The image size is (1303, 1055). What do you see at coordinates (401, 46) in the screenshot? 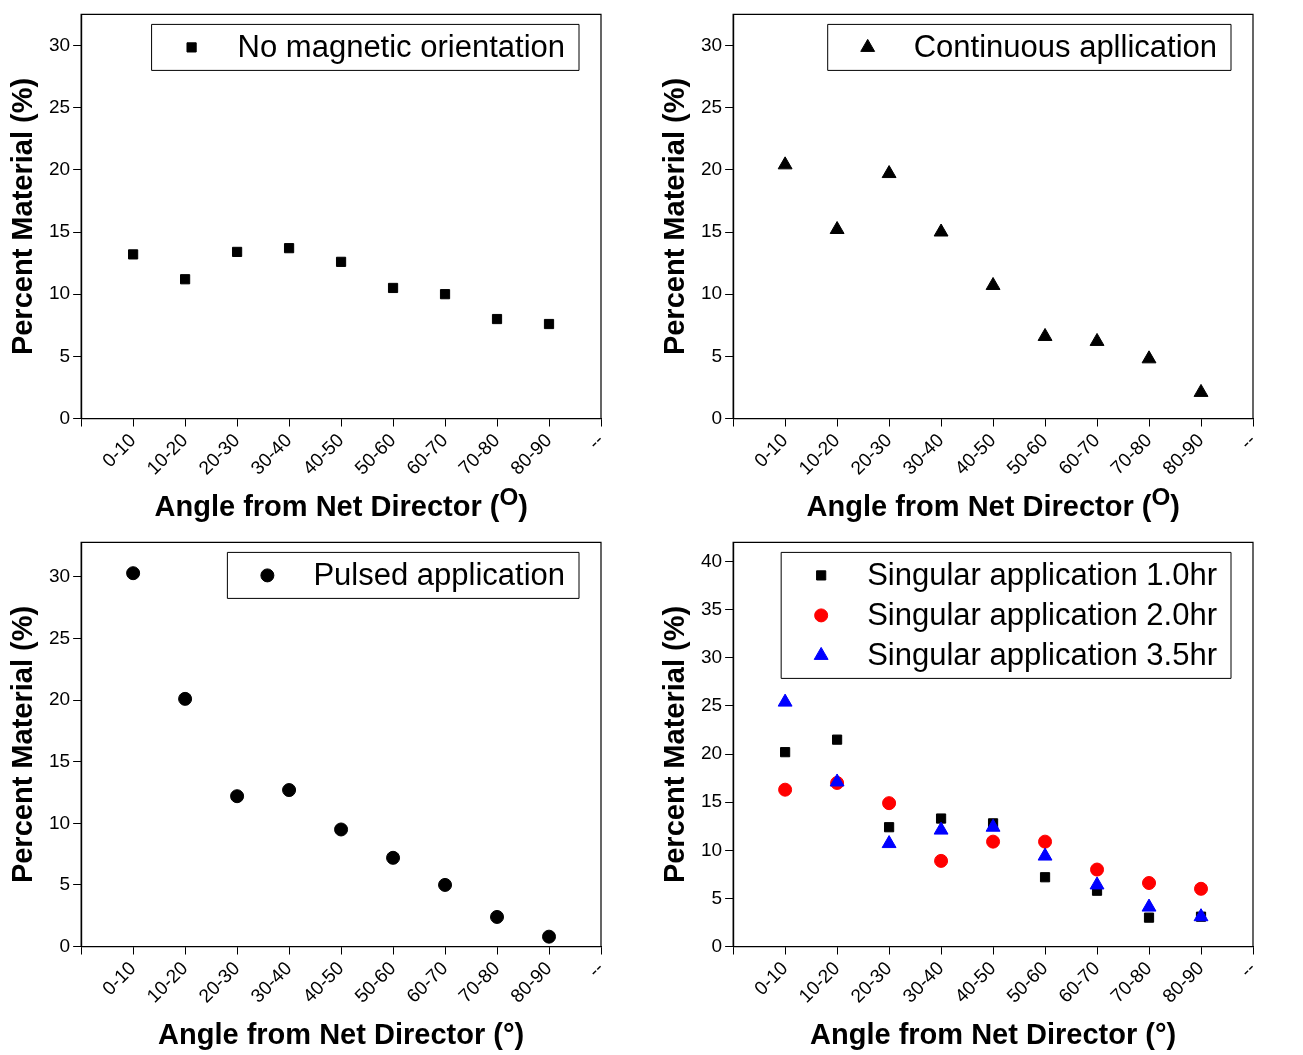
I see `legend-label: No magnetic orientation` at bounding box center [401, 46].